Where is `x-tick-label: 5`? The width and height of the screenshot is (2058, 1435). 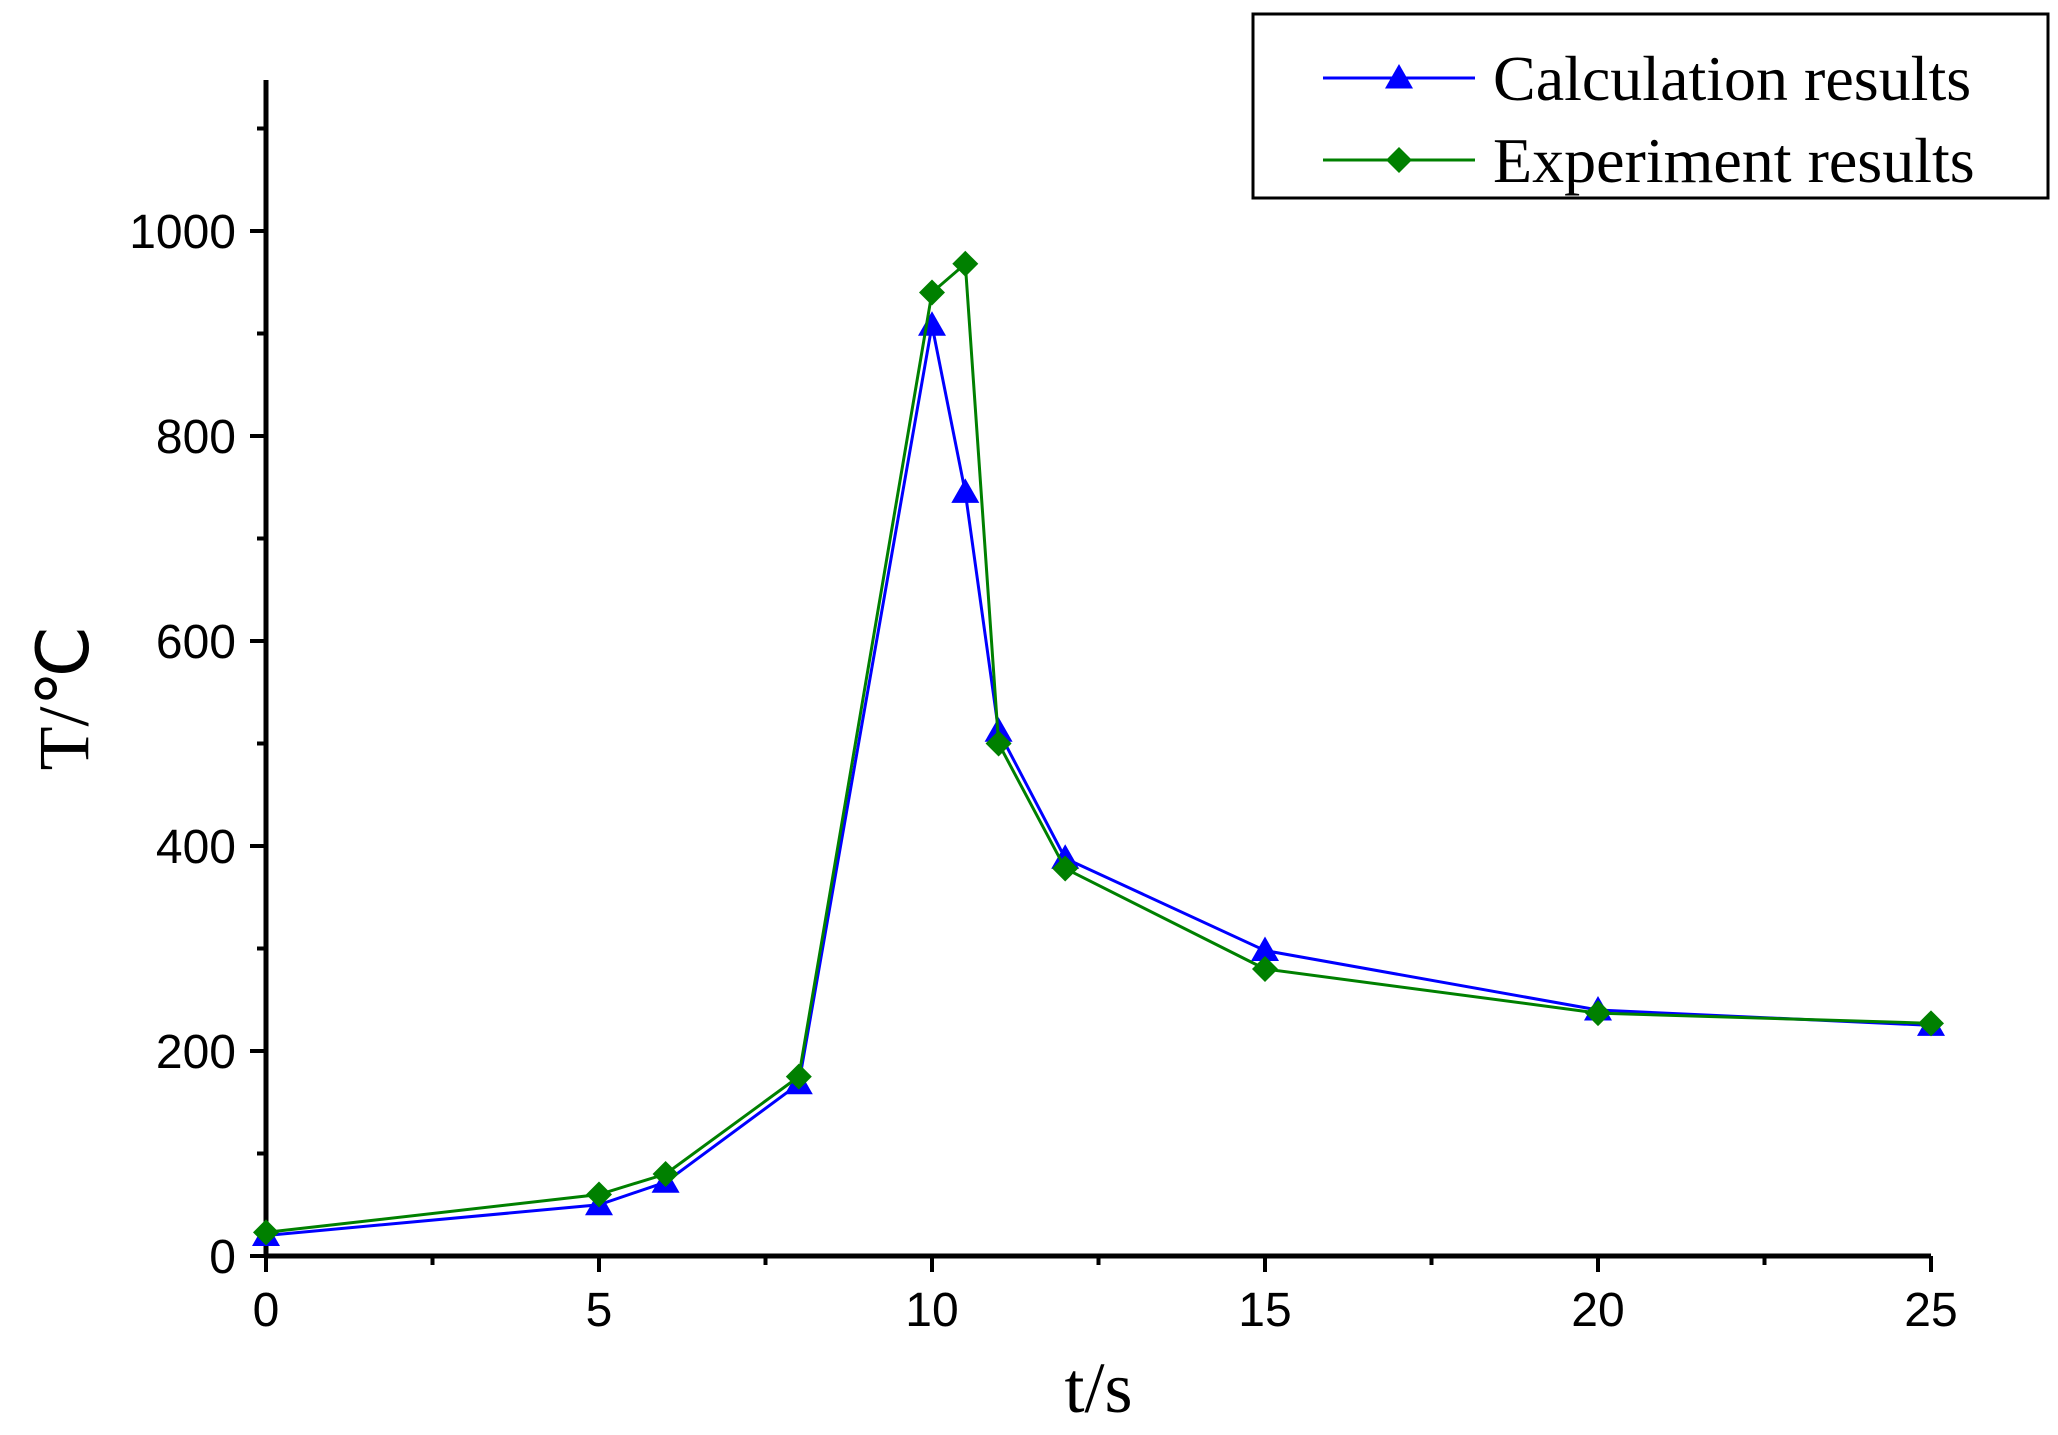
x-tick-label: 5 is located at coordinates (599, 1310).